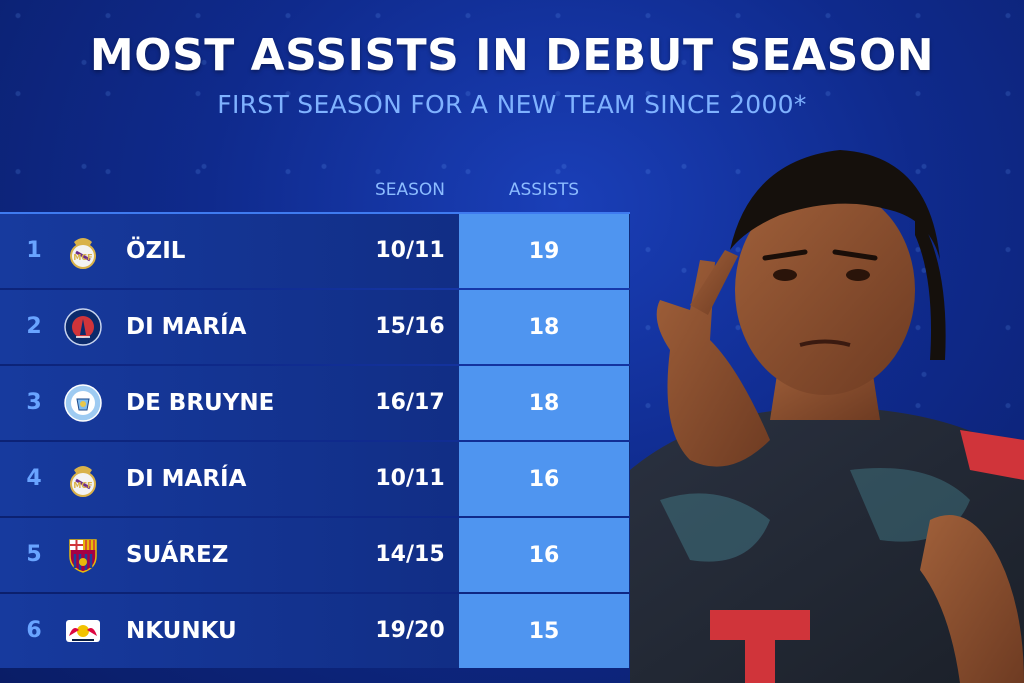 The width and height of the screenshot is (1024, 683). What do you see at coordinates (315, 327) in the screenshot?
I see `table-row: 2 DI MARÍA 15/16 18` at bounding box center [315, 327].